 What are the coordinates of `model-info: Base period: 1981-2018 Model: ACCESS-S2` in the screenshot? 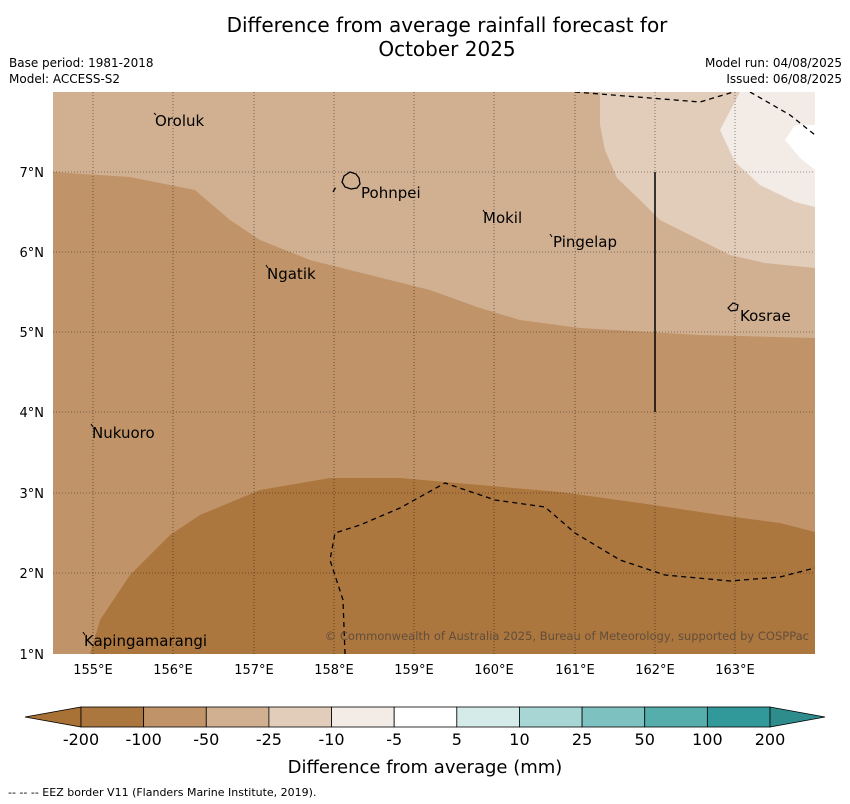 It's located at (81, 71).